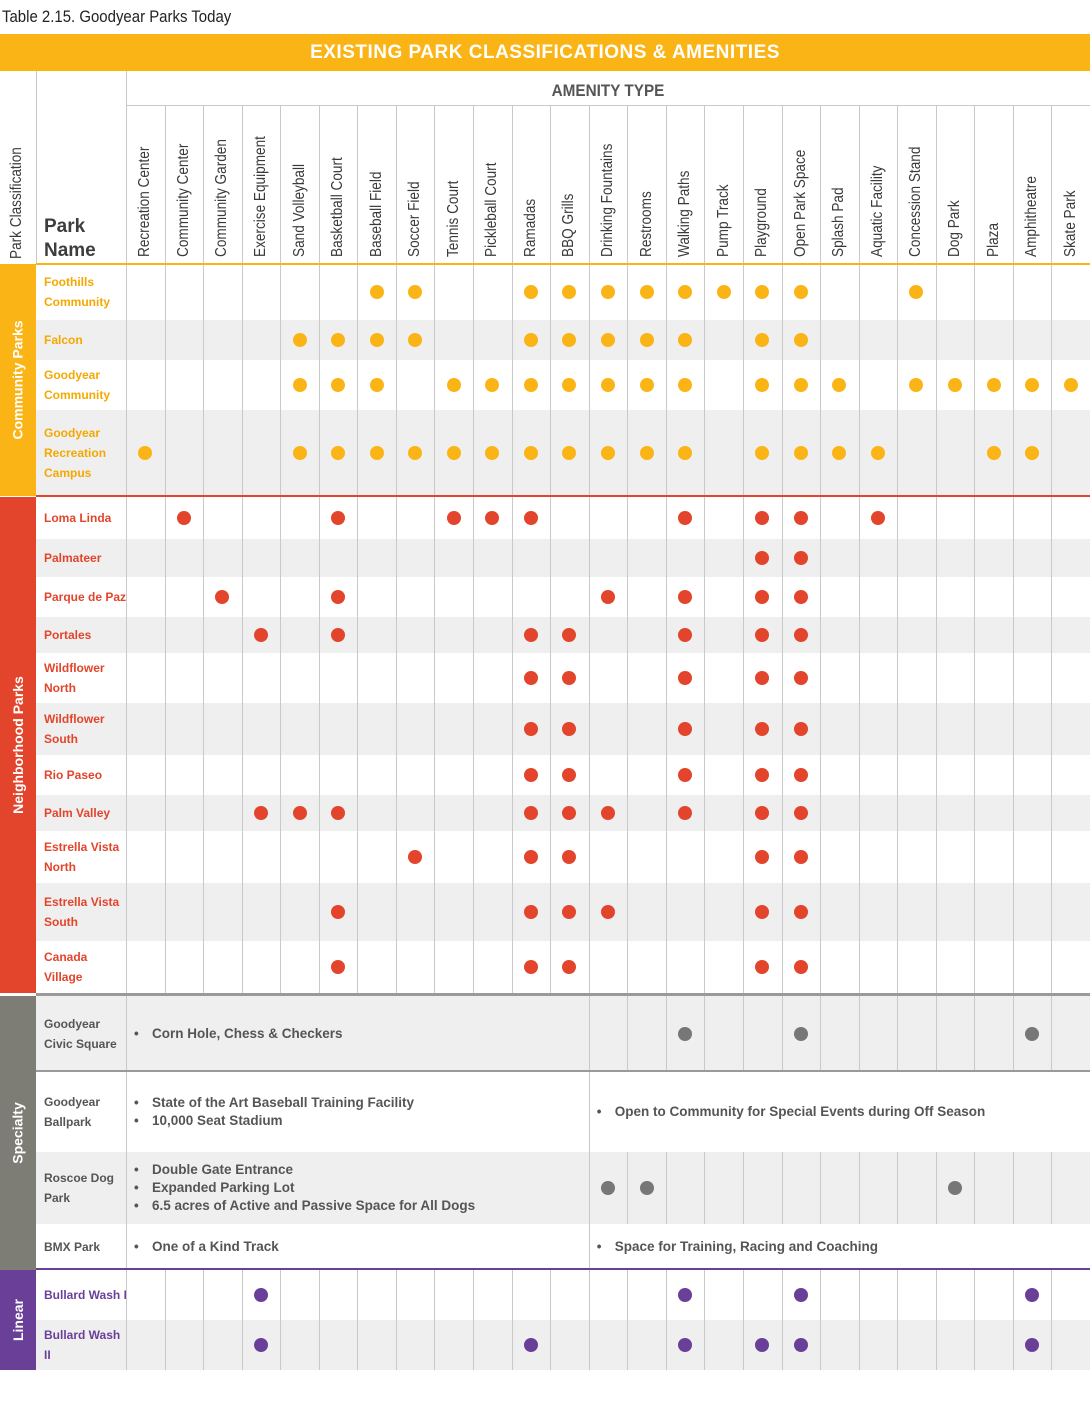  Describe the element at coordinates (274, 1121) in the screenshot. I see `note-item: 10,000 Seat Stadium` at that location.